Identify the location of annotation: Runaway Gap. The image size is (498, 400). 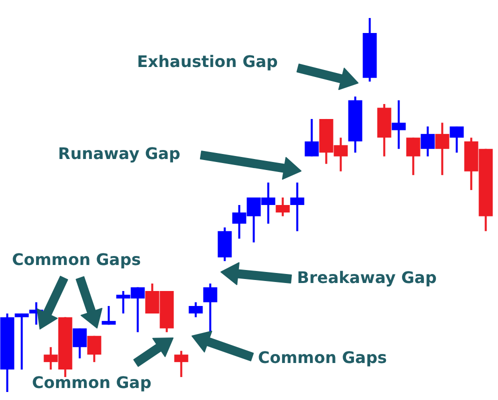
(119, 153).